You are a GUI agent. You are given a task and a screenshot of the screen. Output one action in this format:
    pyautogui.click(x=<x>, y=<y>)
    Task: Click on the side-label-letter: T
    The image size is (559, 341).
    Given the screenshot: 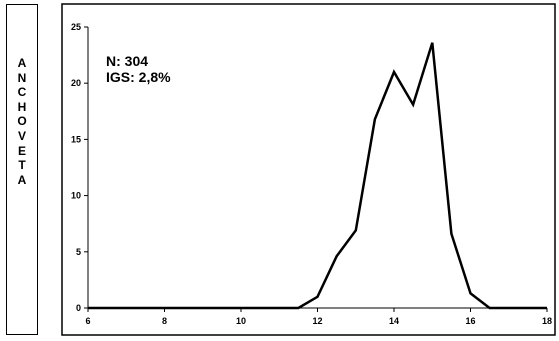 What is the action you would take?
    pyautogui.click(x=22, y=165)
    